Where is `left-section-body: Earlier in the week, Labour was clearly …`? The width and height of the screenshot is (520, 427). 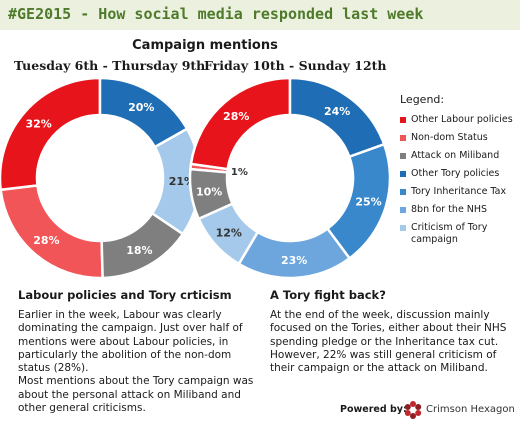
left-section-body: Earlier in the week, Labour was clearly … is located at coordinates (141, 362).